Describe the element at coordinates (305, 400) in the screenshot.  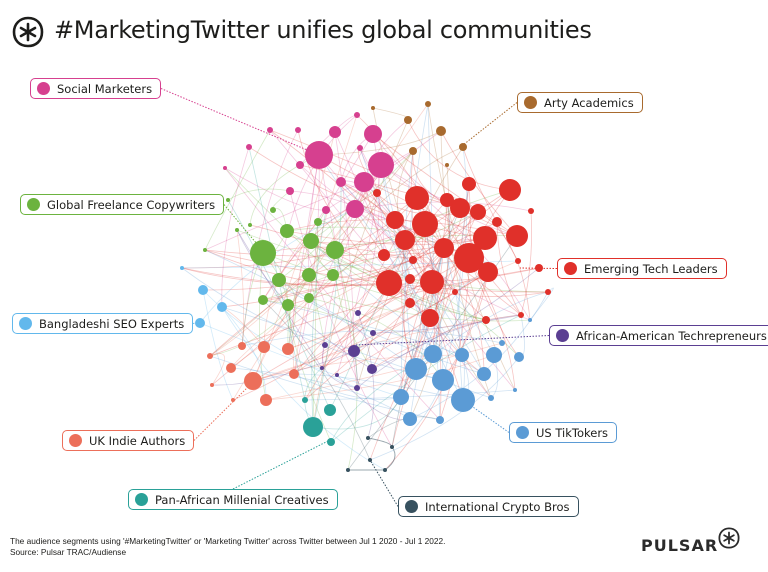
I see `node-pan-african-millenial-creatives` at that location.